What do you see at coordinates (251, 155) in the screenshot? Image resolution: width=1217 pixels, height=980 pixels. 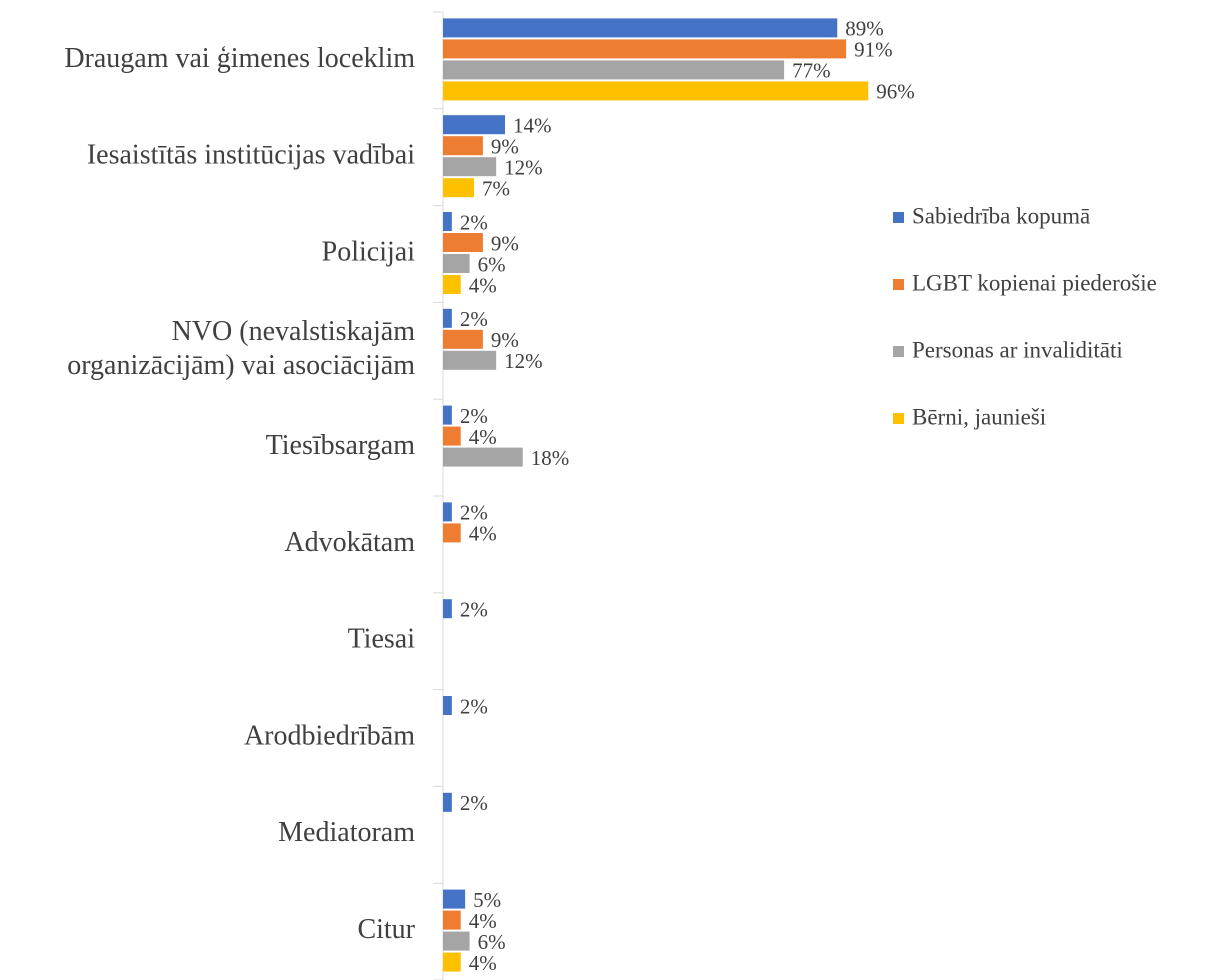 I see `category-label: Iesaistītās institūcijas vadībai` at bounding box center [251, 155].